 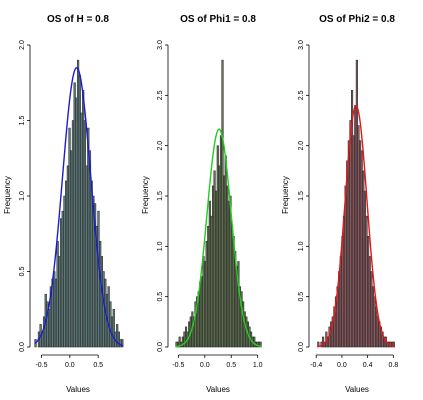 What do you see at coordinates (368, 365) in the screenshot?
I see `x-tick-label-phi2: 0.4` at bounding box center [368, 365].